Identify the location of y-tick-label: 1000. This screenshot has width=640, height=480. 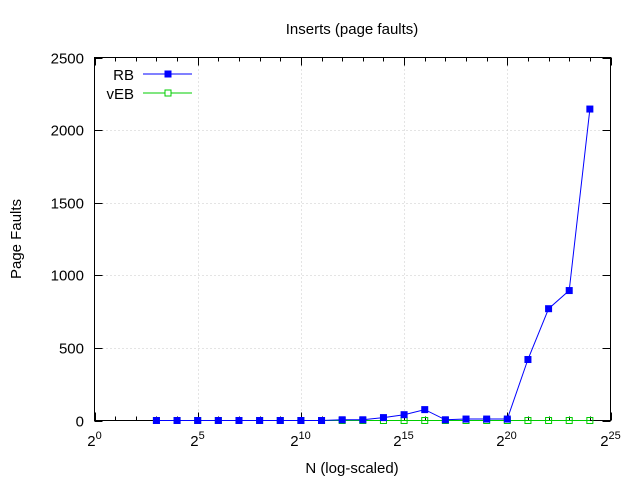
(67, 276).